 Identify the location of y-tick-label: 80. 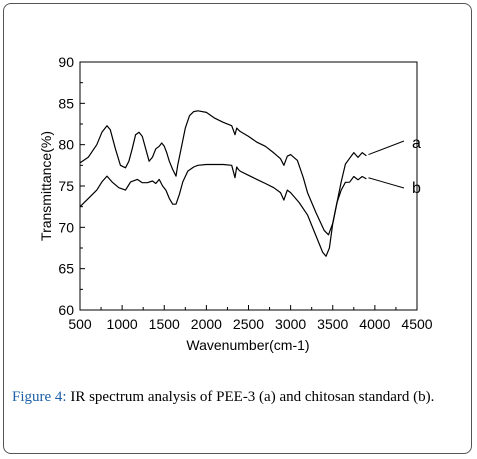
(66, 145).